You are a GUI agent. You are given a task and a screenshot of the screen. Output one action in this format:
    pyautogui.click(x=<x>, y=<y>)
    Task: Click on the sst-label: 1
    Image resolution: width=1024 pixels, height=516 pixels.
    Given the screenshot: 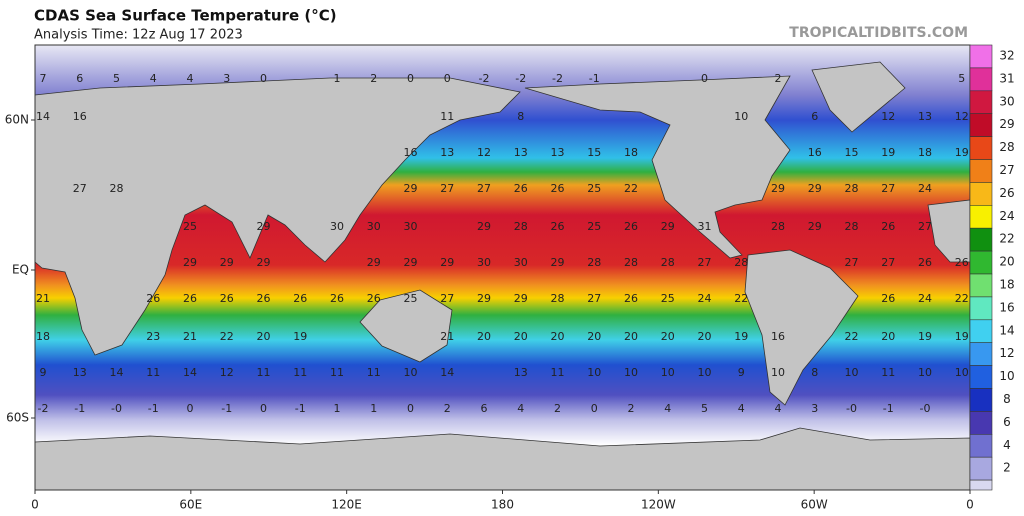 What is the action you would take?
    pyautogui.click(x=337, y=408)
    